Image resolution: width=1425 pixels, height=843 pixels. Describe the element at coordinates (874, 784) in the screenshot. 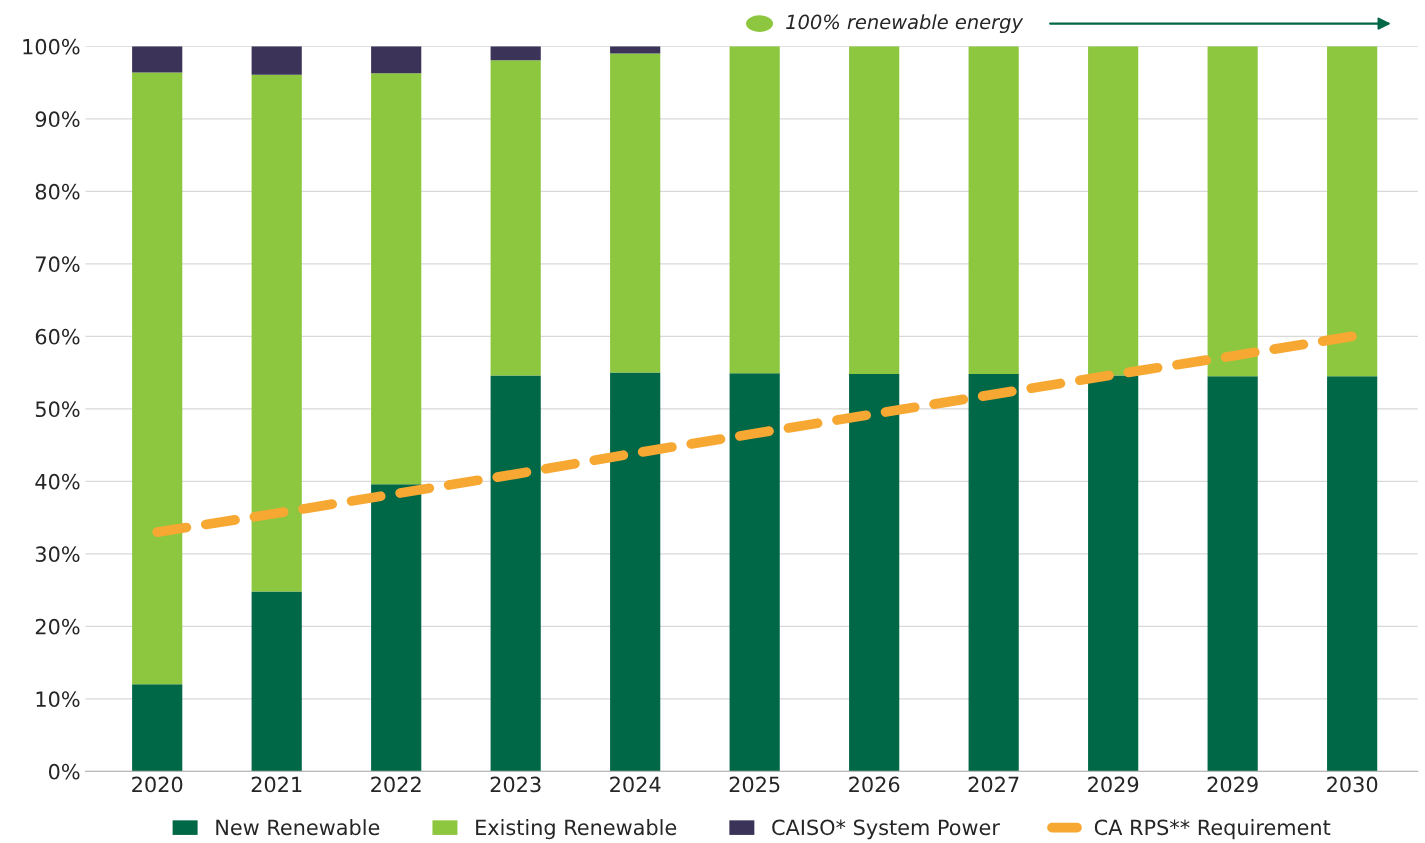

I see `x-tick-label: 2026` at that location.